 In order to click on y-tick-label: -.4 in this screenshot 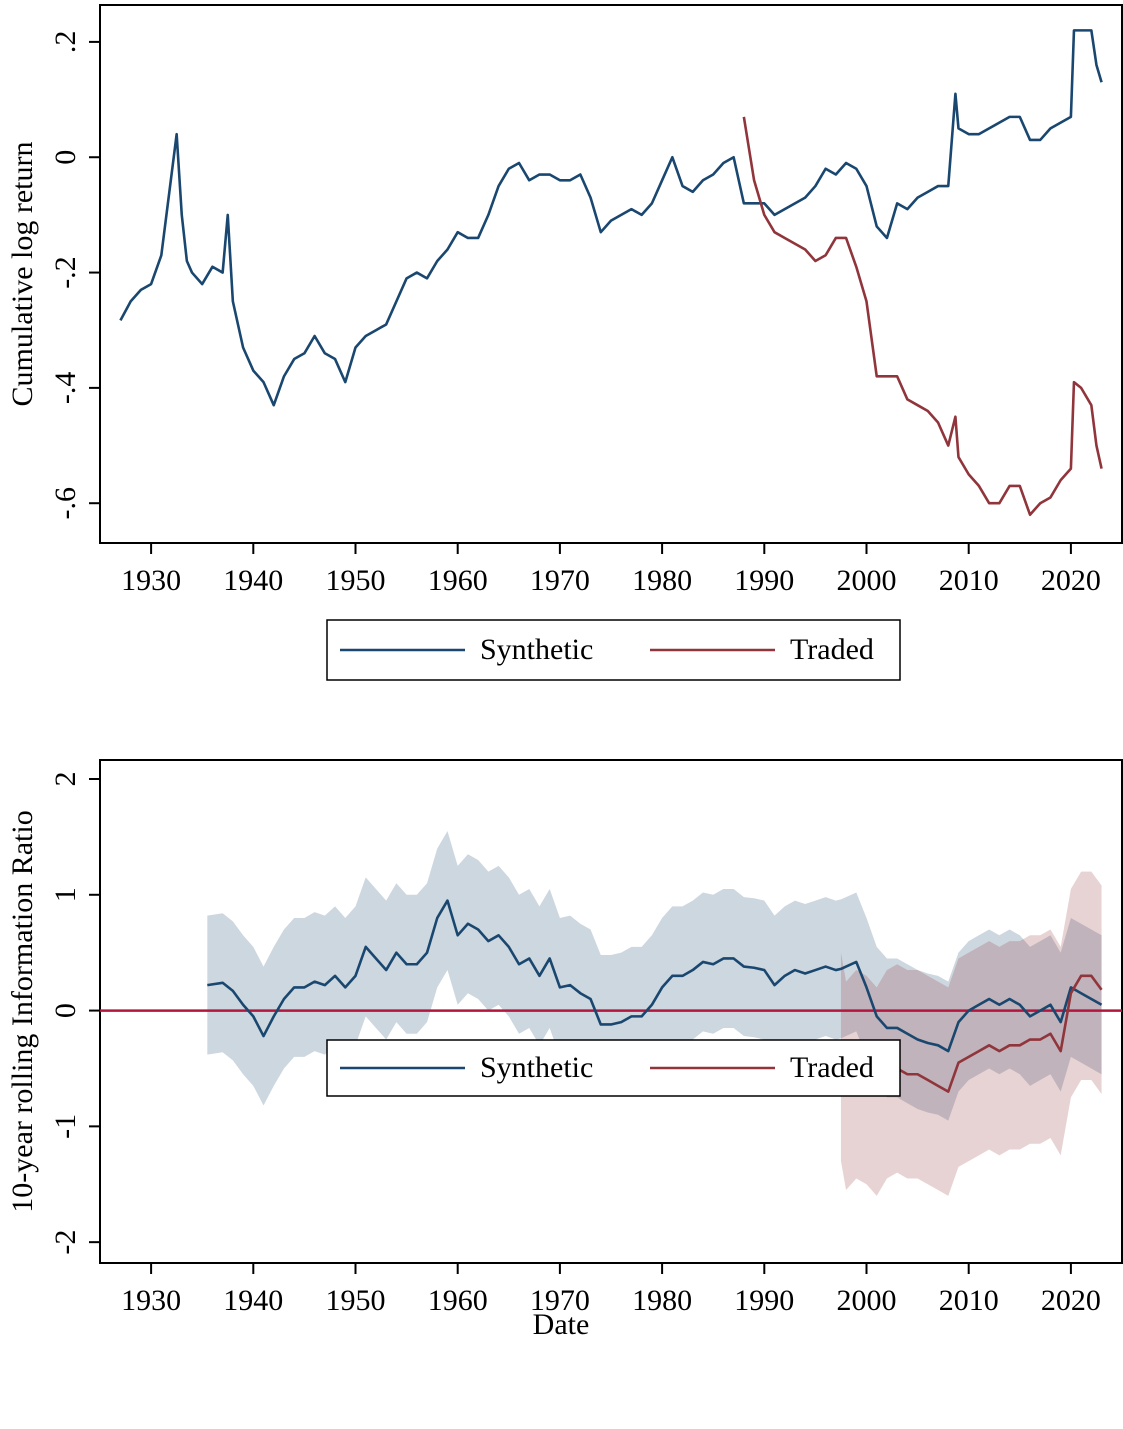, I will do `click(65, 388)`.